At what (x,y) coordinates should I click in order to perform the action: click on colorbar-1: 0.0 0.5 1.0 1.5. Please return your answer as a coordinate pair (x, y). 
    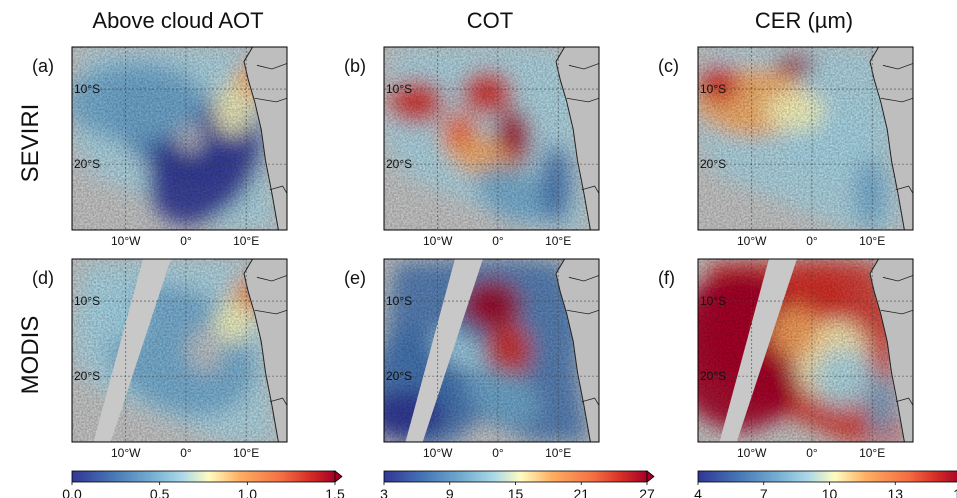
    Looking at the image, I should click on (203, 484).